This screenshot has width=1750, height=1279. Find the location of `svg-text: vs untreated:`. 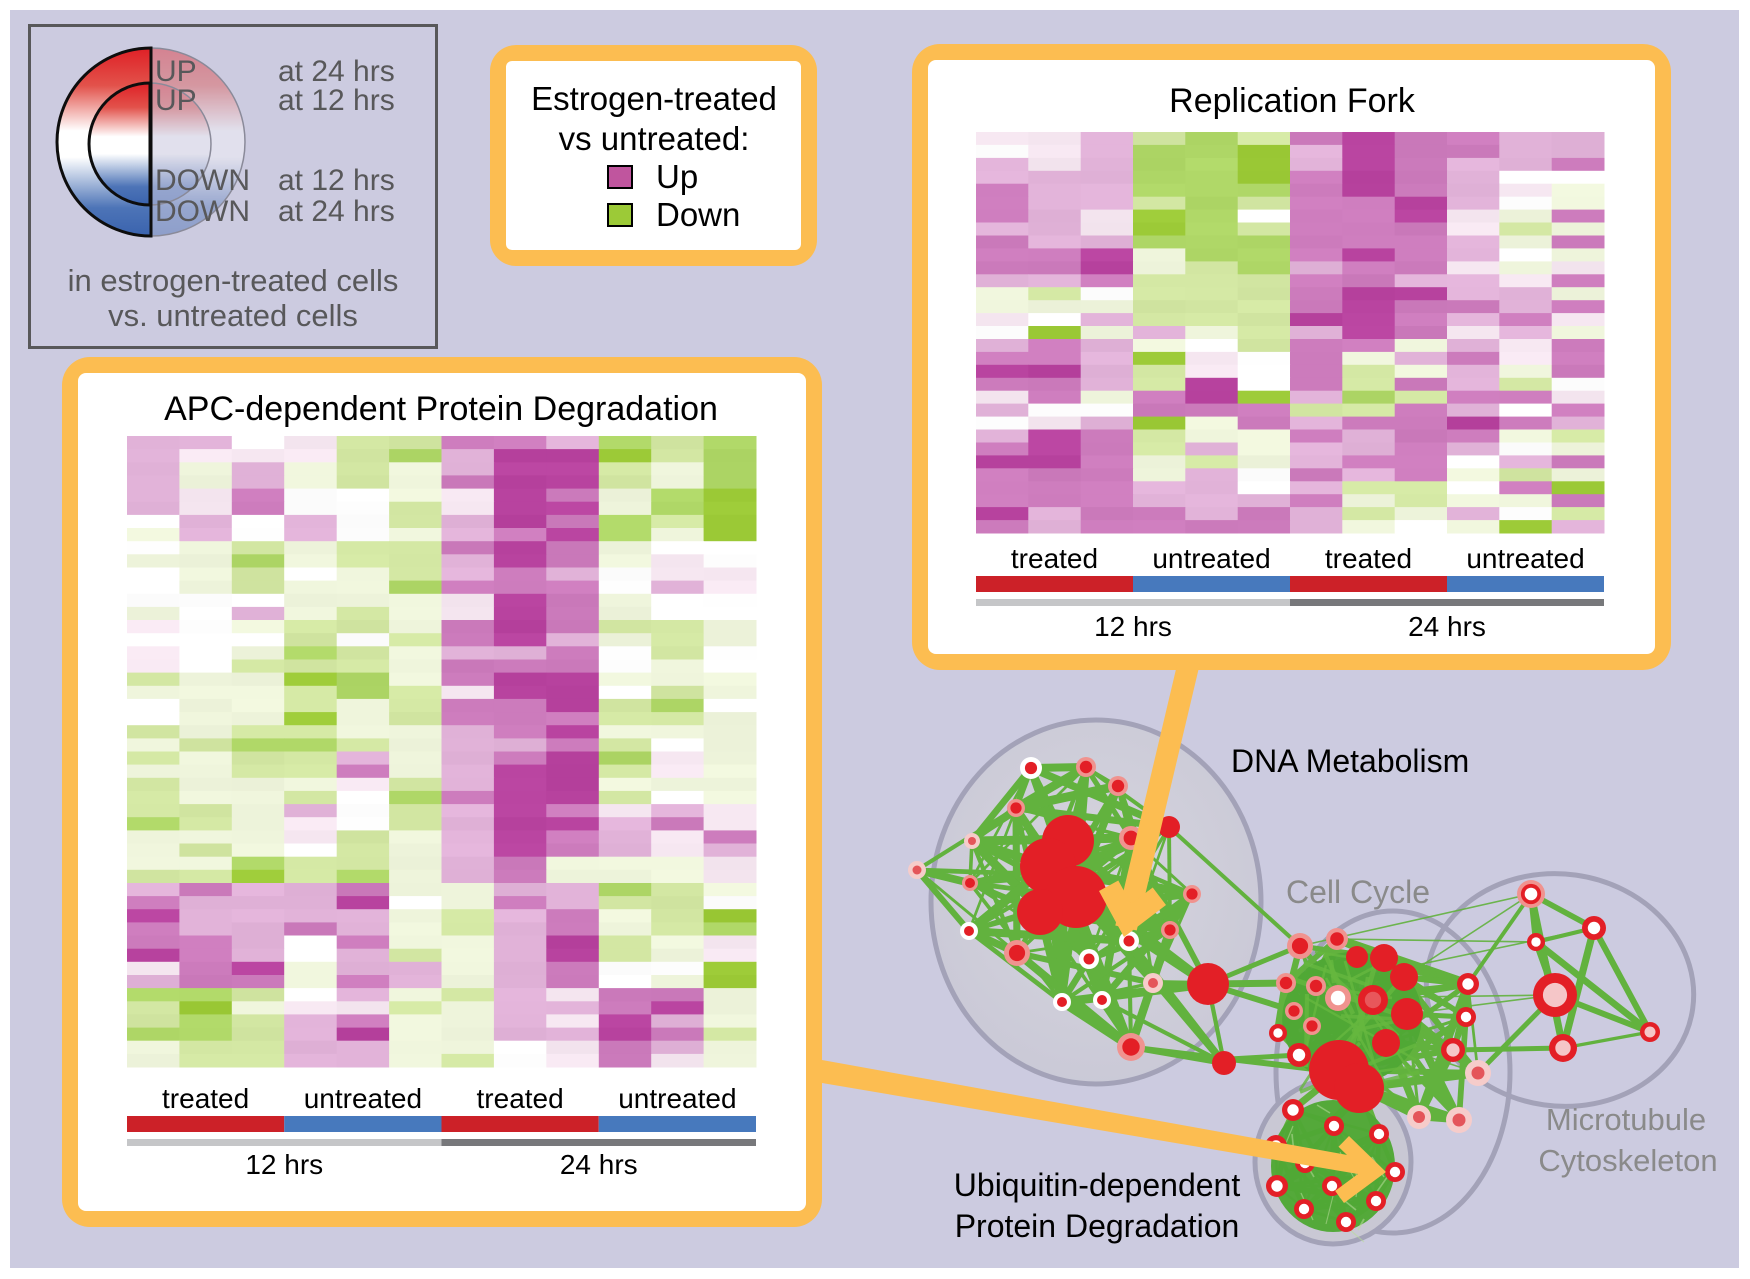

svg-text: vs untreated: is located at coordinates (654, 138).